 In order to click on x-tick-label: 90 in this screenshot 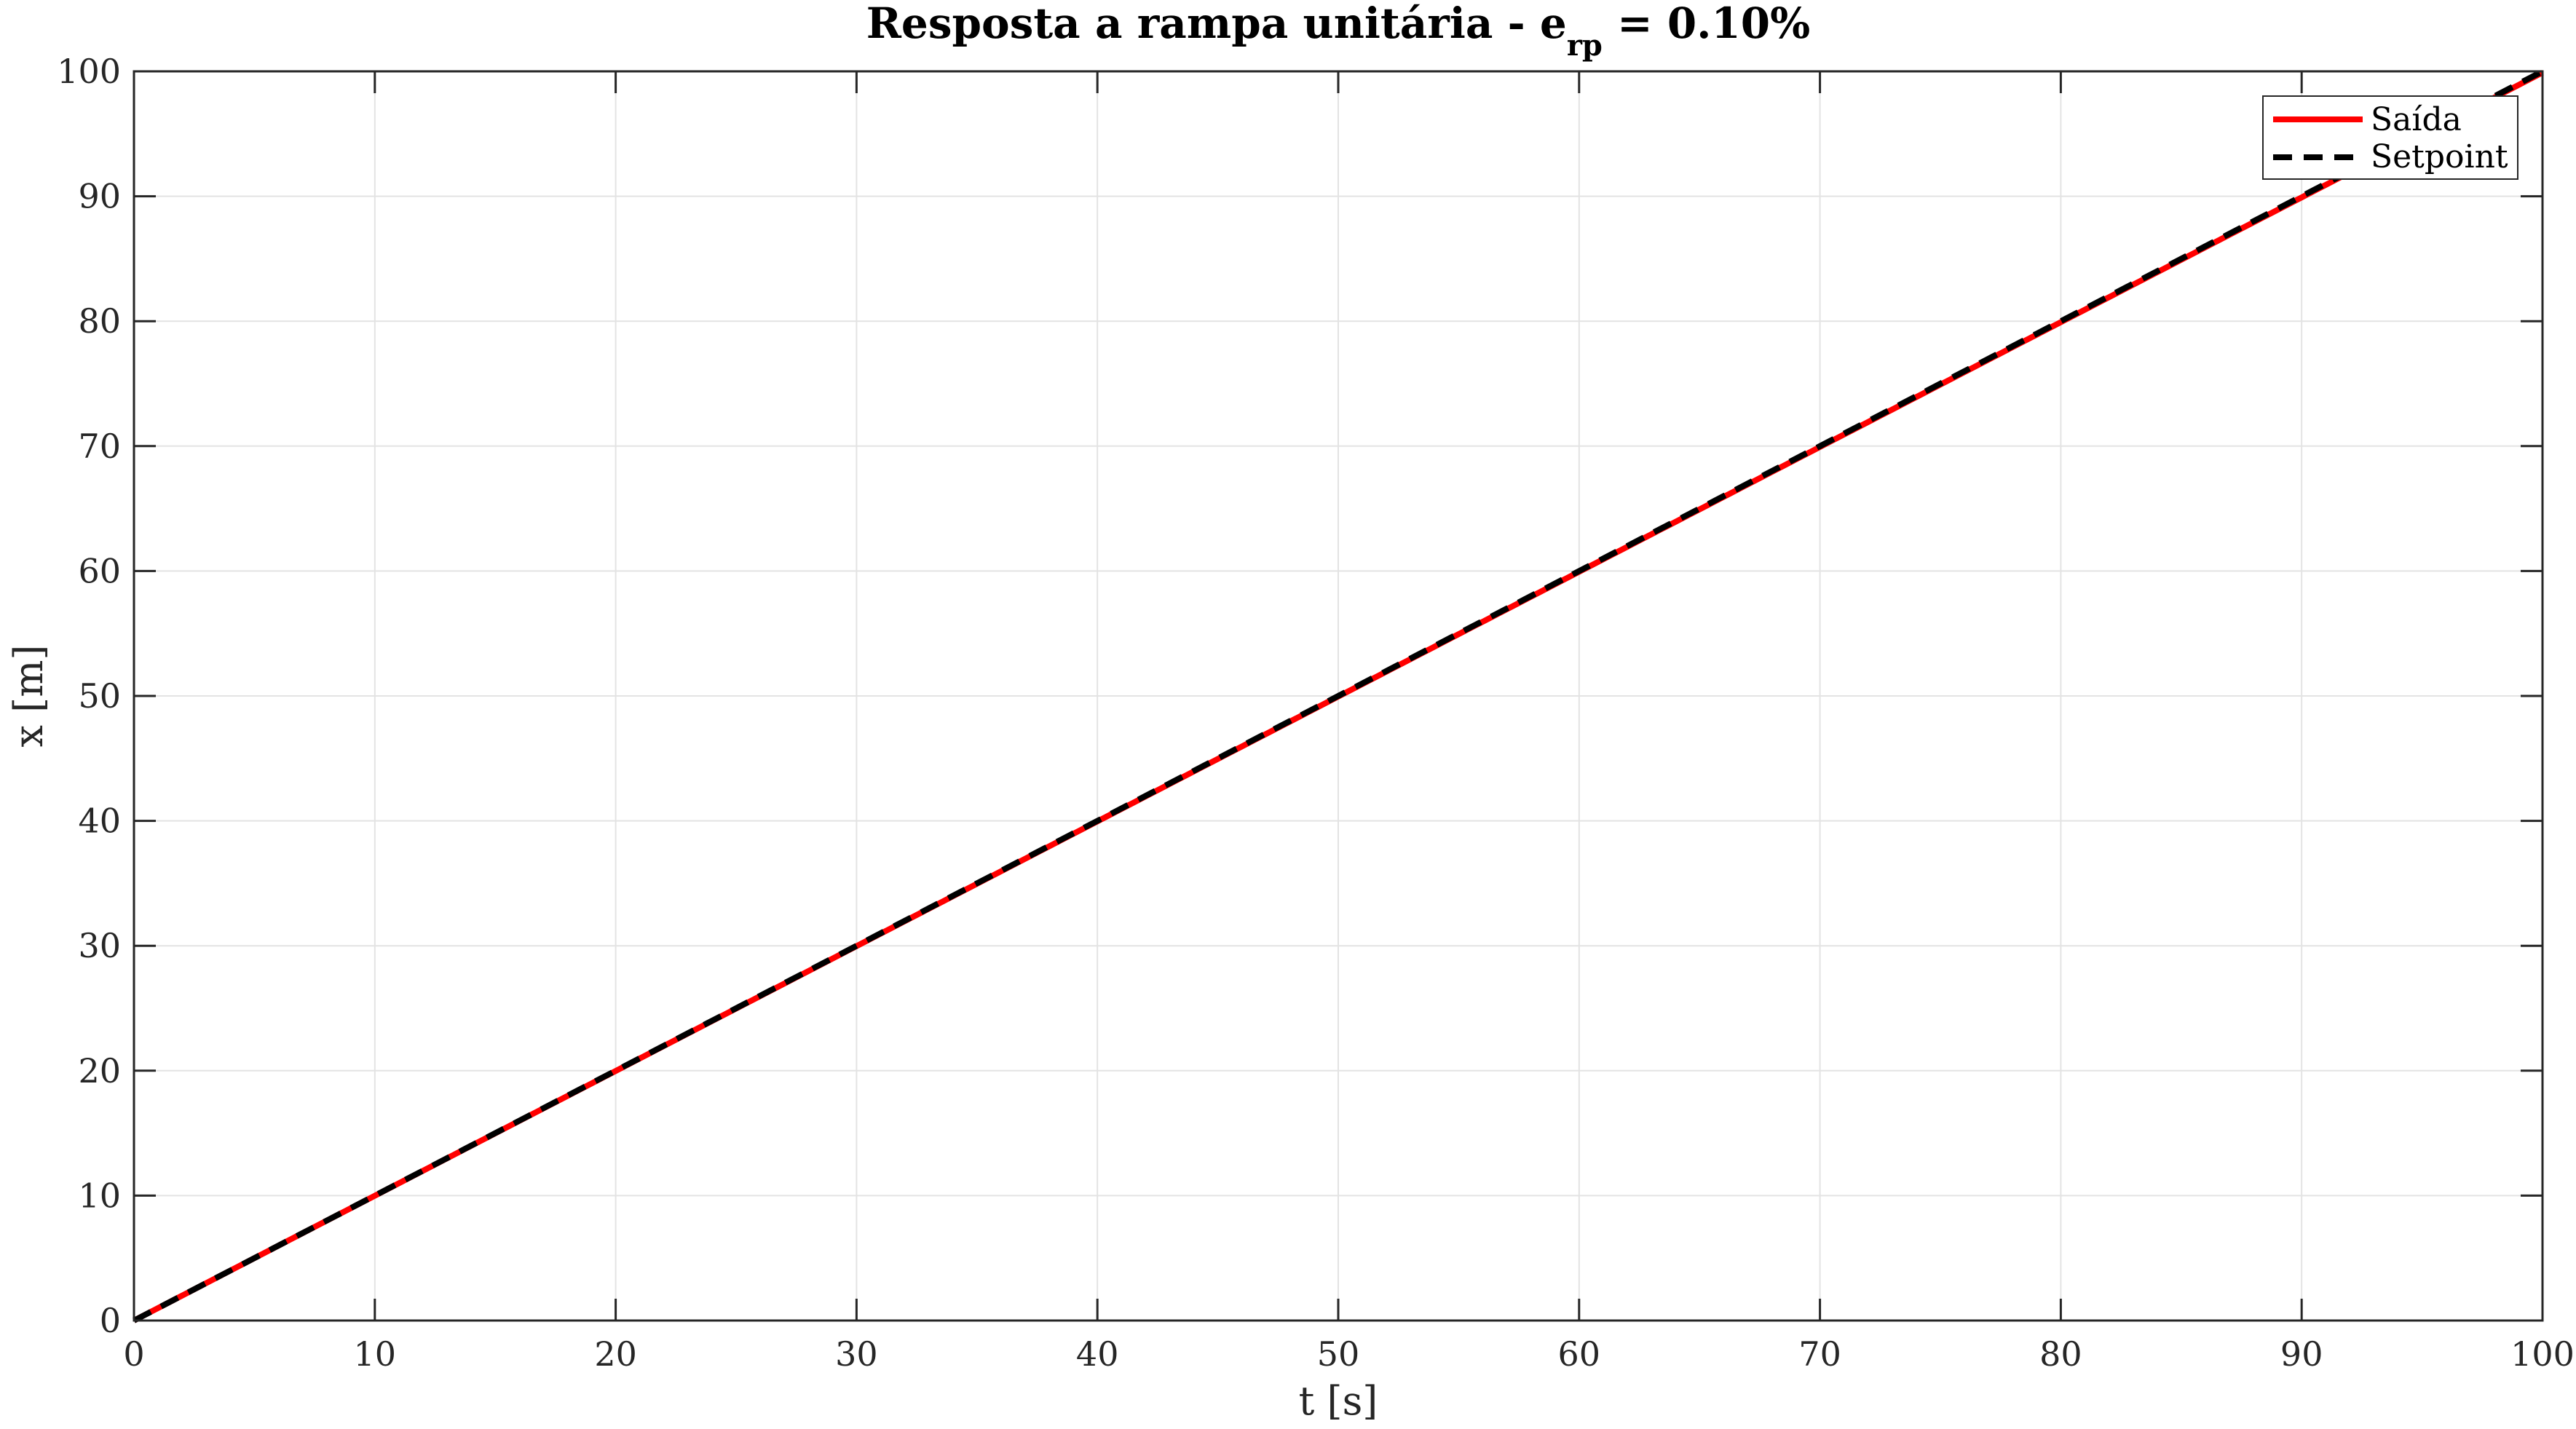, I will do `click(2301, 1354)`.